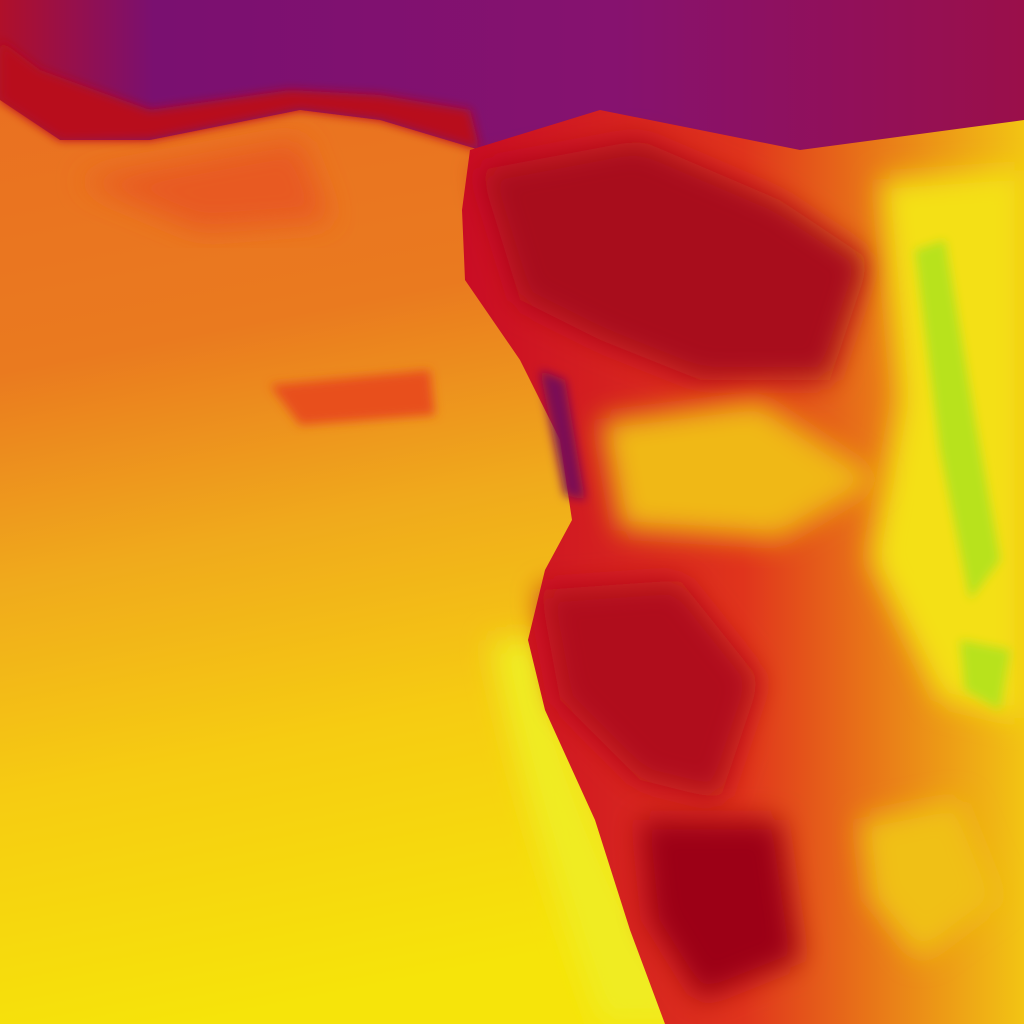  Describe the element at coordinates (562, 435) in the screenshot. I see `coastal-dark-strip` at that location.